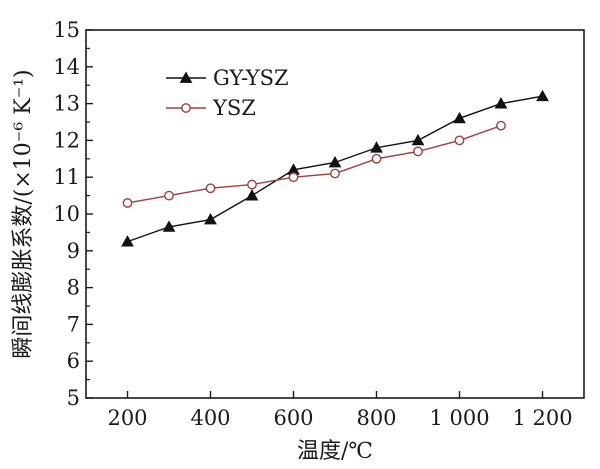 The width and height of the screenshot is (600, 469). I want to click on x-tick-label: 800, so click(376, 418).